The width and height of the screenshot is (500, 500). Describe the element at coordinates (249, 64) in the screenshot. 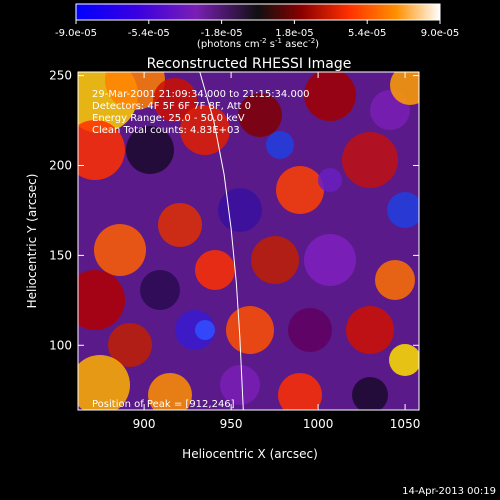

I see `chart-title: Reconstructed RHESSI Image` at that location.